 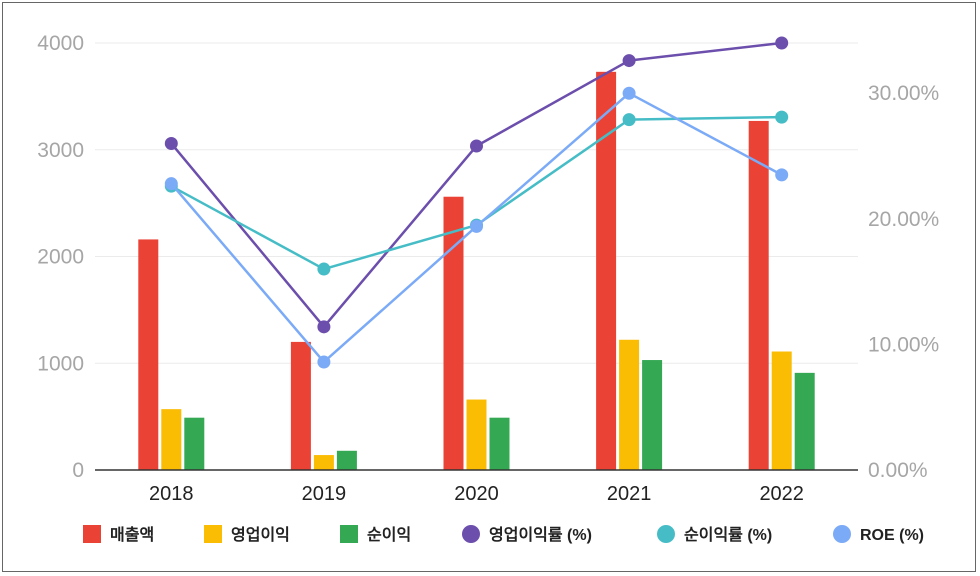 What do you see at coordinates (892, 535) in the screenshot?
I see `legend-label-5: ROE (%)` at bounding box center [892, 535].